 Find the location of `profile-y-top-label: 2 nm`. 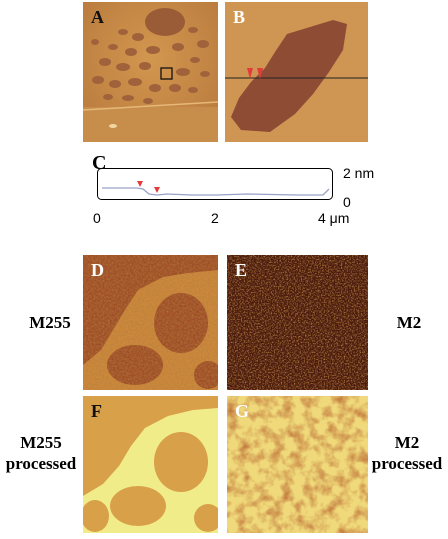

profile-y-top-label: 2 nm is located at coordinates (359, 173).